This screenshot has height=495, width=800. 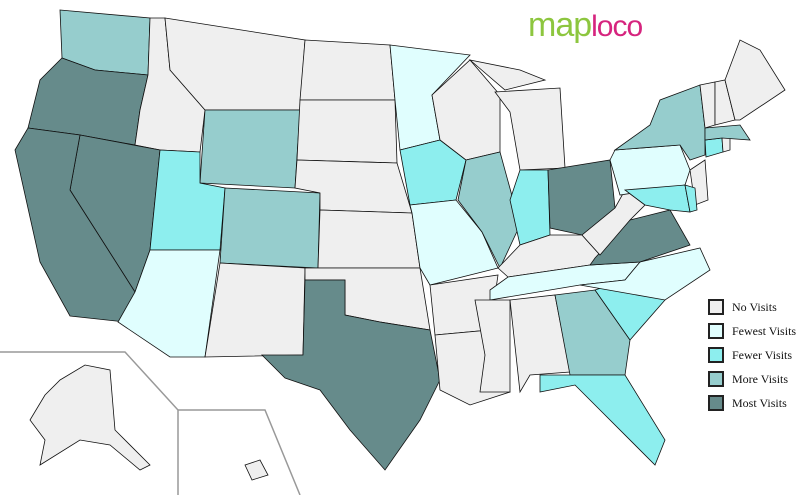 What do you see at coordinates (540, 344) in the screenshot?
I see `state-al` at bounding box center [540, 344].